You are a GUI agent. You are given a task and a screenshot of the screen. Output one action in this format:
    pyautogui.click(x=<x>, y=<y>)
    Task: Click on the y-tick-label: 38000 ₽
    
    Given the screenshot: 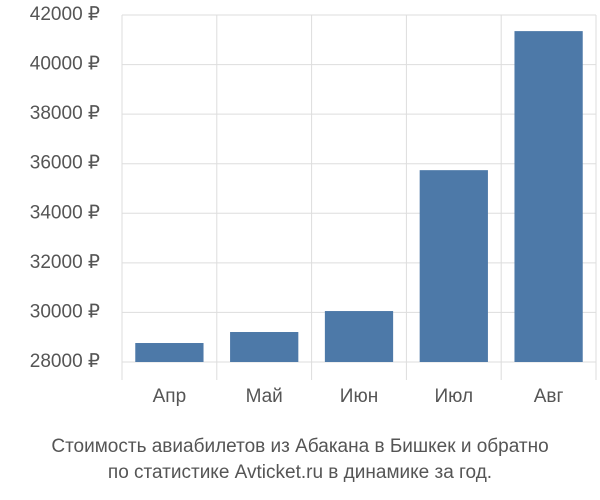 What is the action you would take?
    pyautogui.click(x=65, y=113)
    